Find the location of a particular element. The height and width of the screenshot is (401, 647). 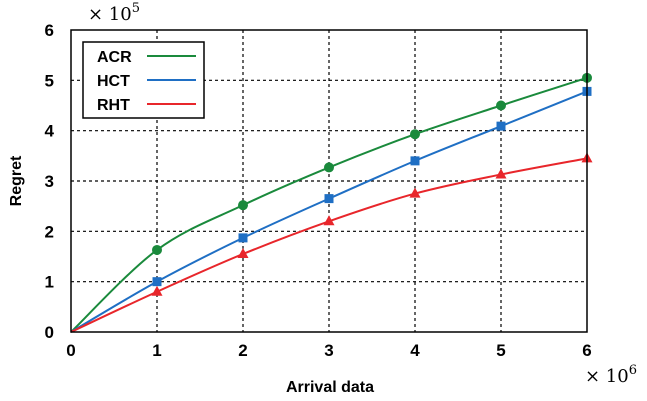

x-axis-label: Arrival data is located at coordinates (330, 387).